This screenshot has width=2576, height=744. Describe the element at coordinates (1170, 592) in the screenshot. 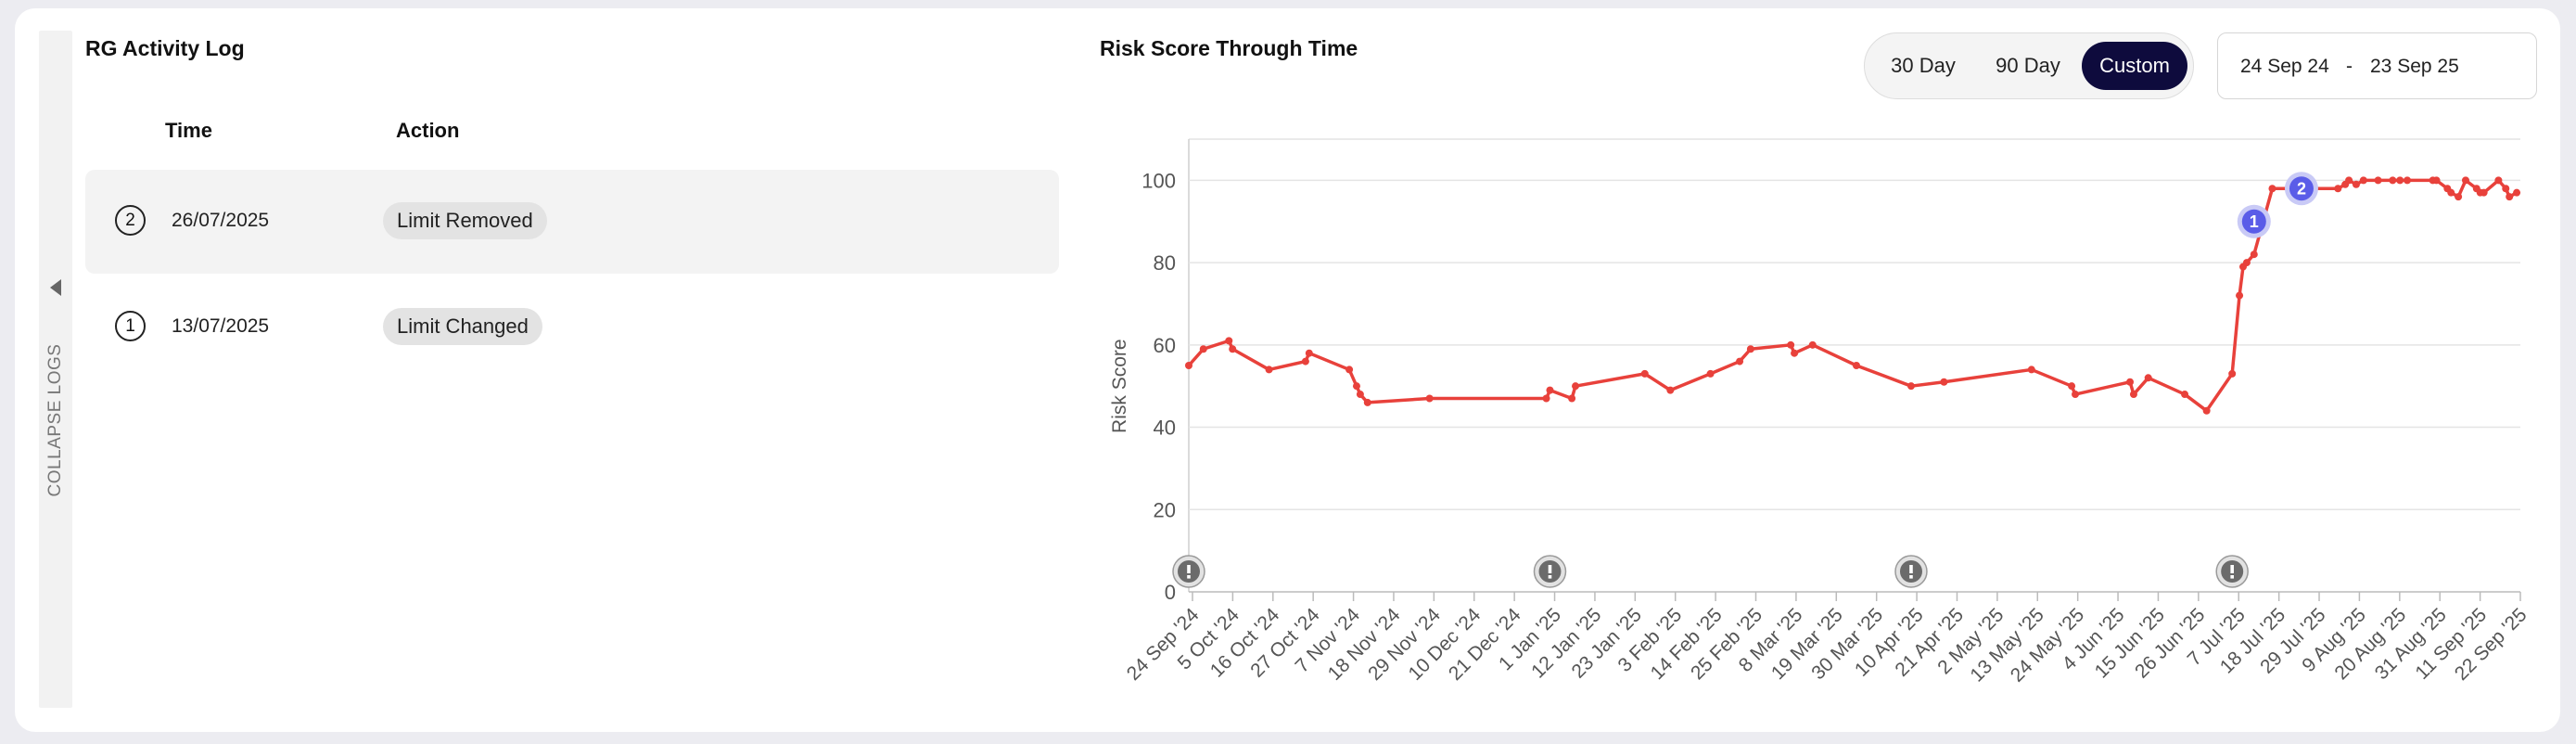

I see `y-tick-label: 0` at that location.